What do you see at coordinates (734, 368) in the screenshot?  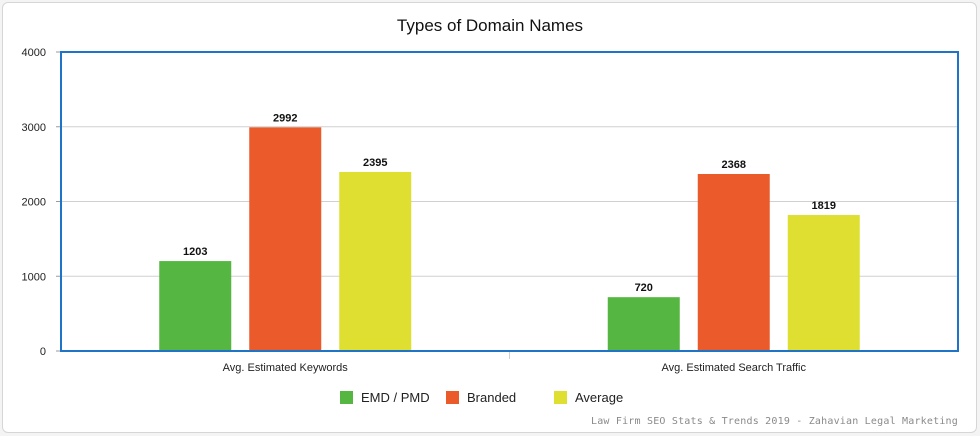 I see `x-tick-label: Avg. Estimated Search Traffic` at bounding box center [734, 368].